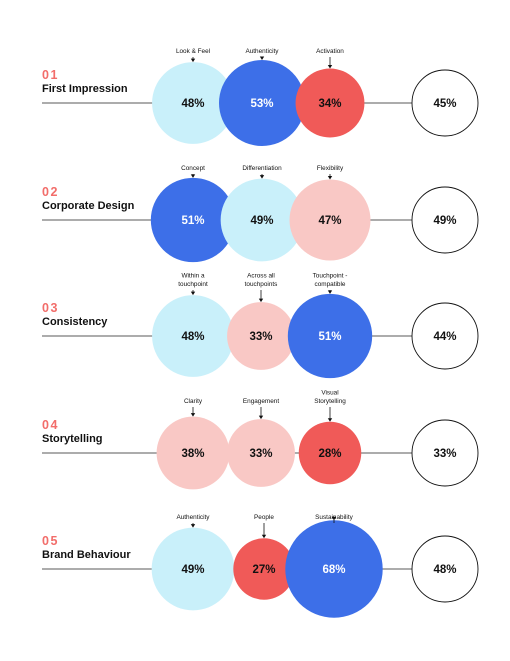 The width and height of the screenshot is (510, 661). I want to click on bubble-value: 38%, so click(192, 454).